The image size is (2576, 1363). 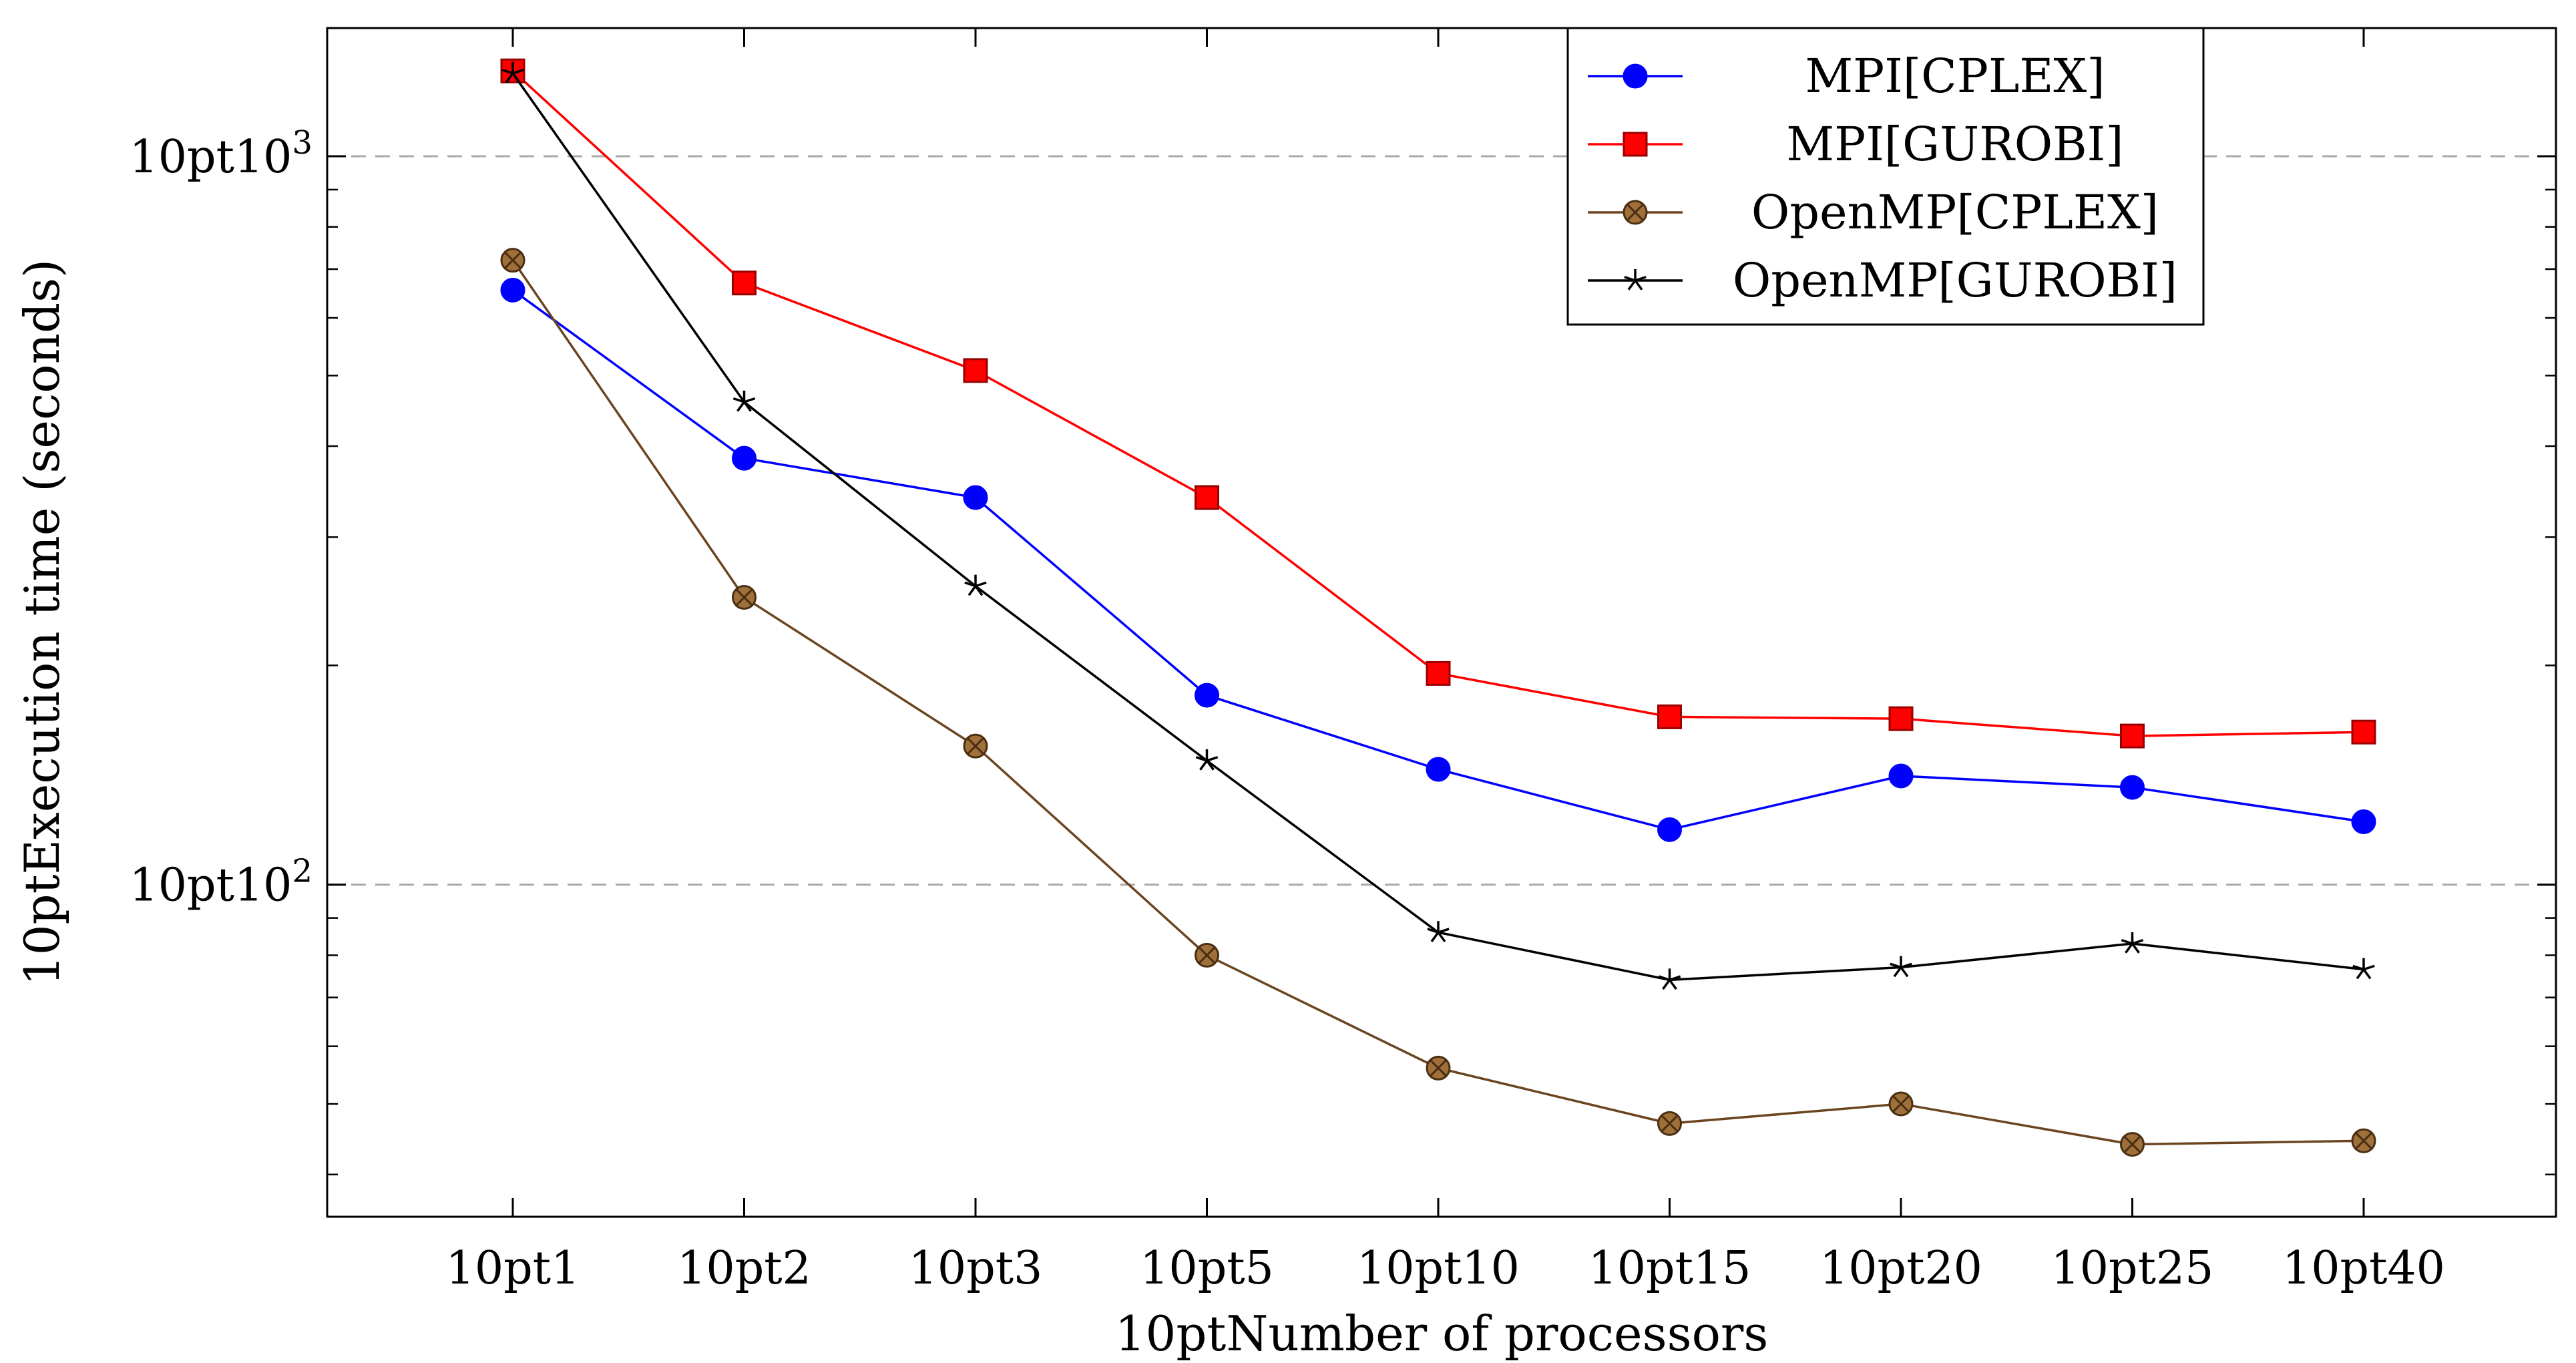 I want to click on y-tick-label: 10pt102, so click(x=221, y=882).